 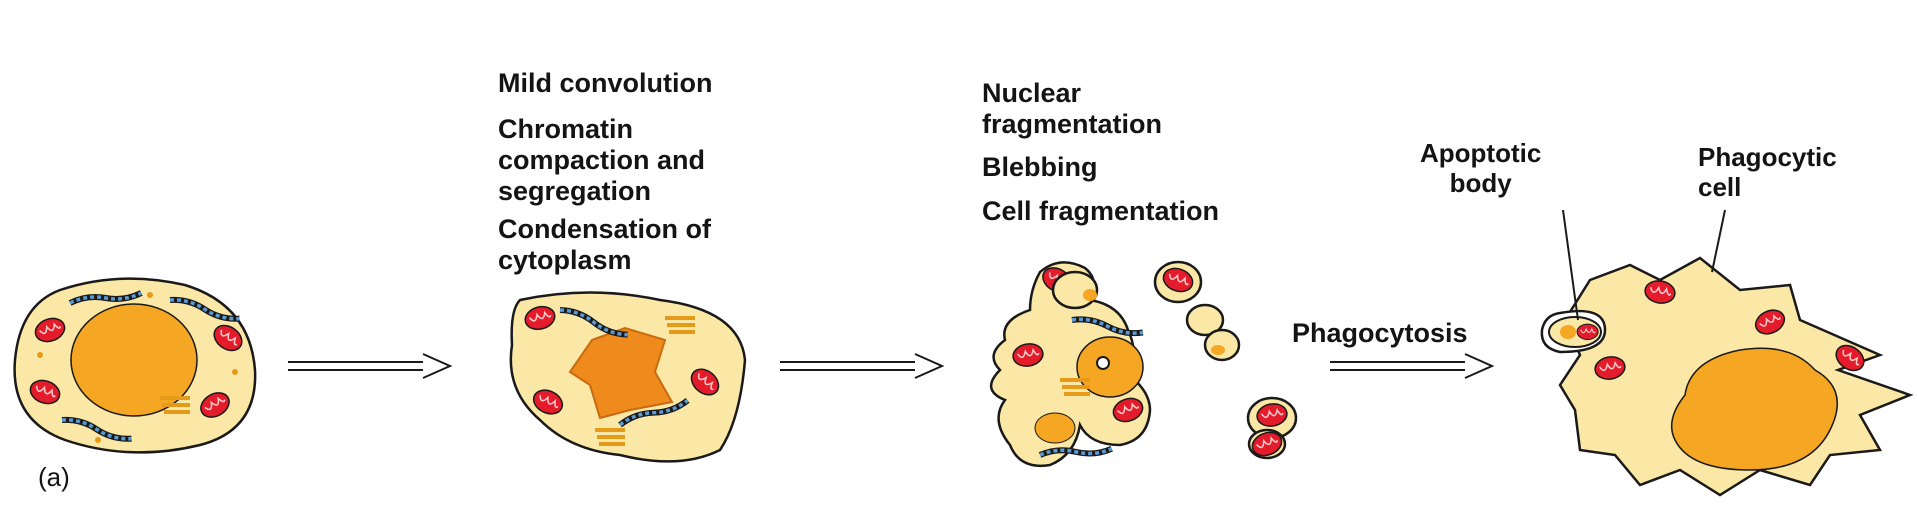 What do you see at coordinates (54, 477) in the screenshot?
I see `panel-label: (a)` at bounding box center [54, 477].